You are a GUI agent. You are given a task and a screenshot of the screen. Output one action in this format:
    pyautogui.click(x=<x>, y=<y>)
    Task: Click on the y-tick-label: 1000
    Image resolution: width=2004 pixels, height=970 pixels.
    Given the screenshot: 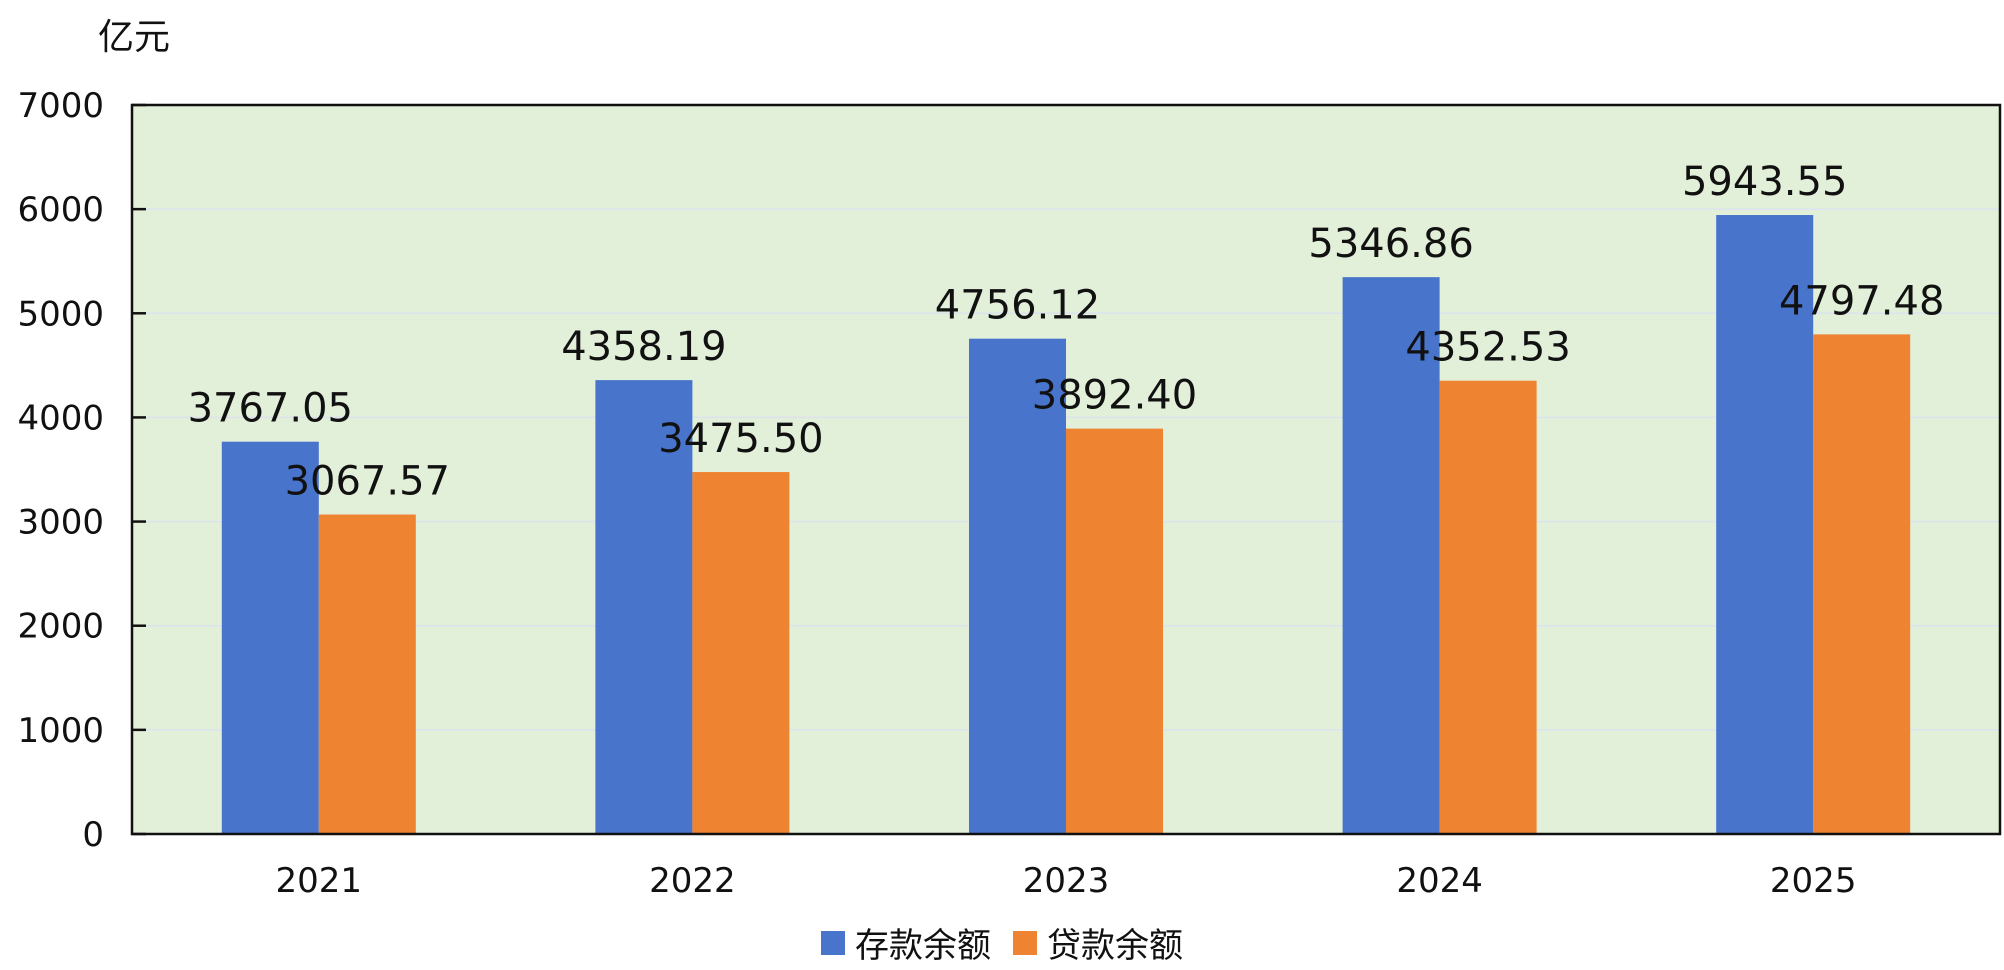 What is the action you would take?
    pyautogui.click(x=60, y=731)
    